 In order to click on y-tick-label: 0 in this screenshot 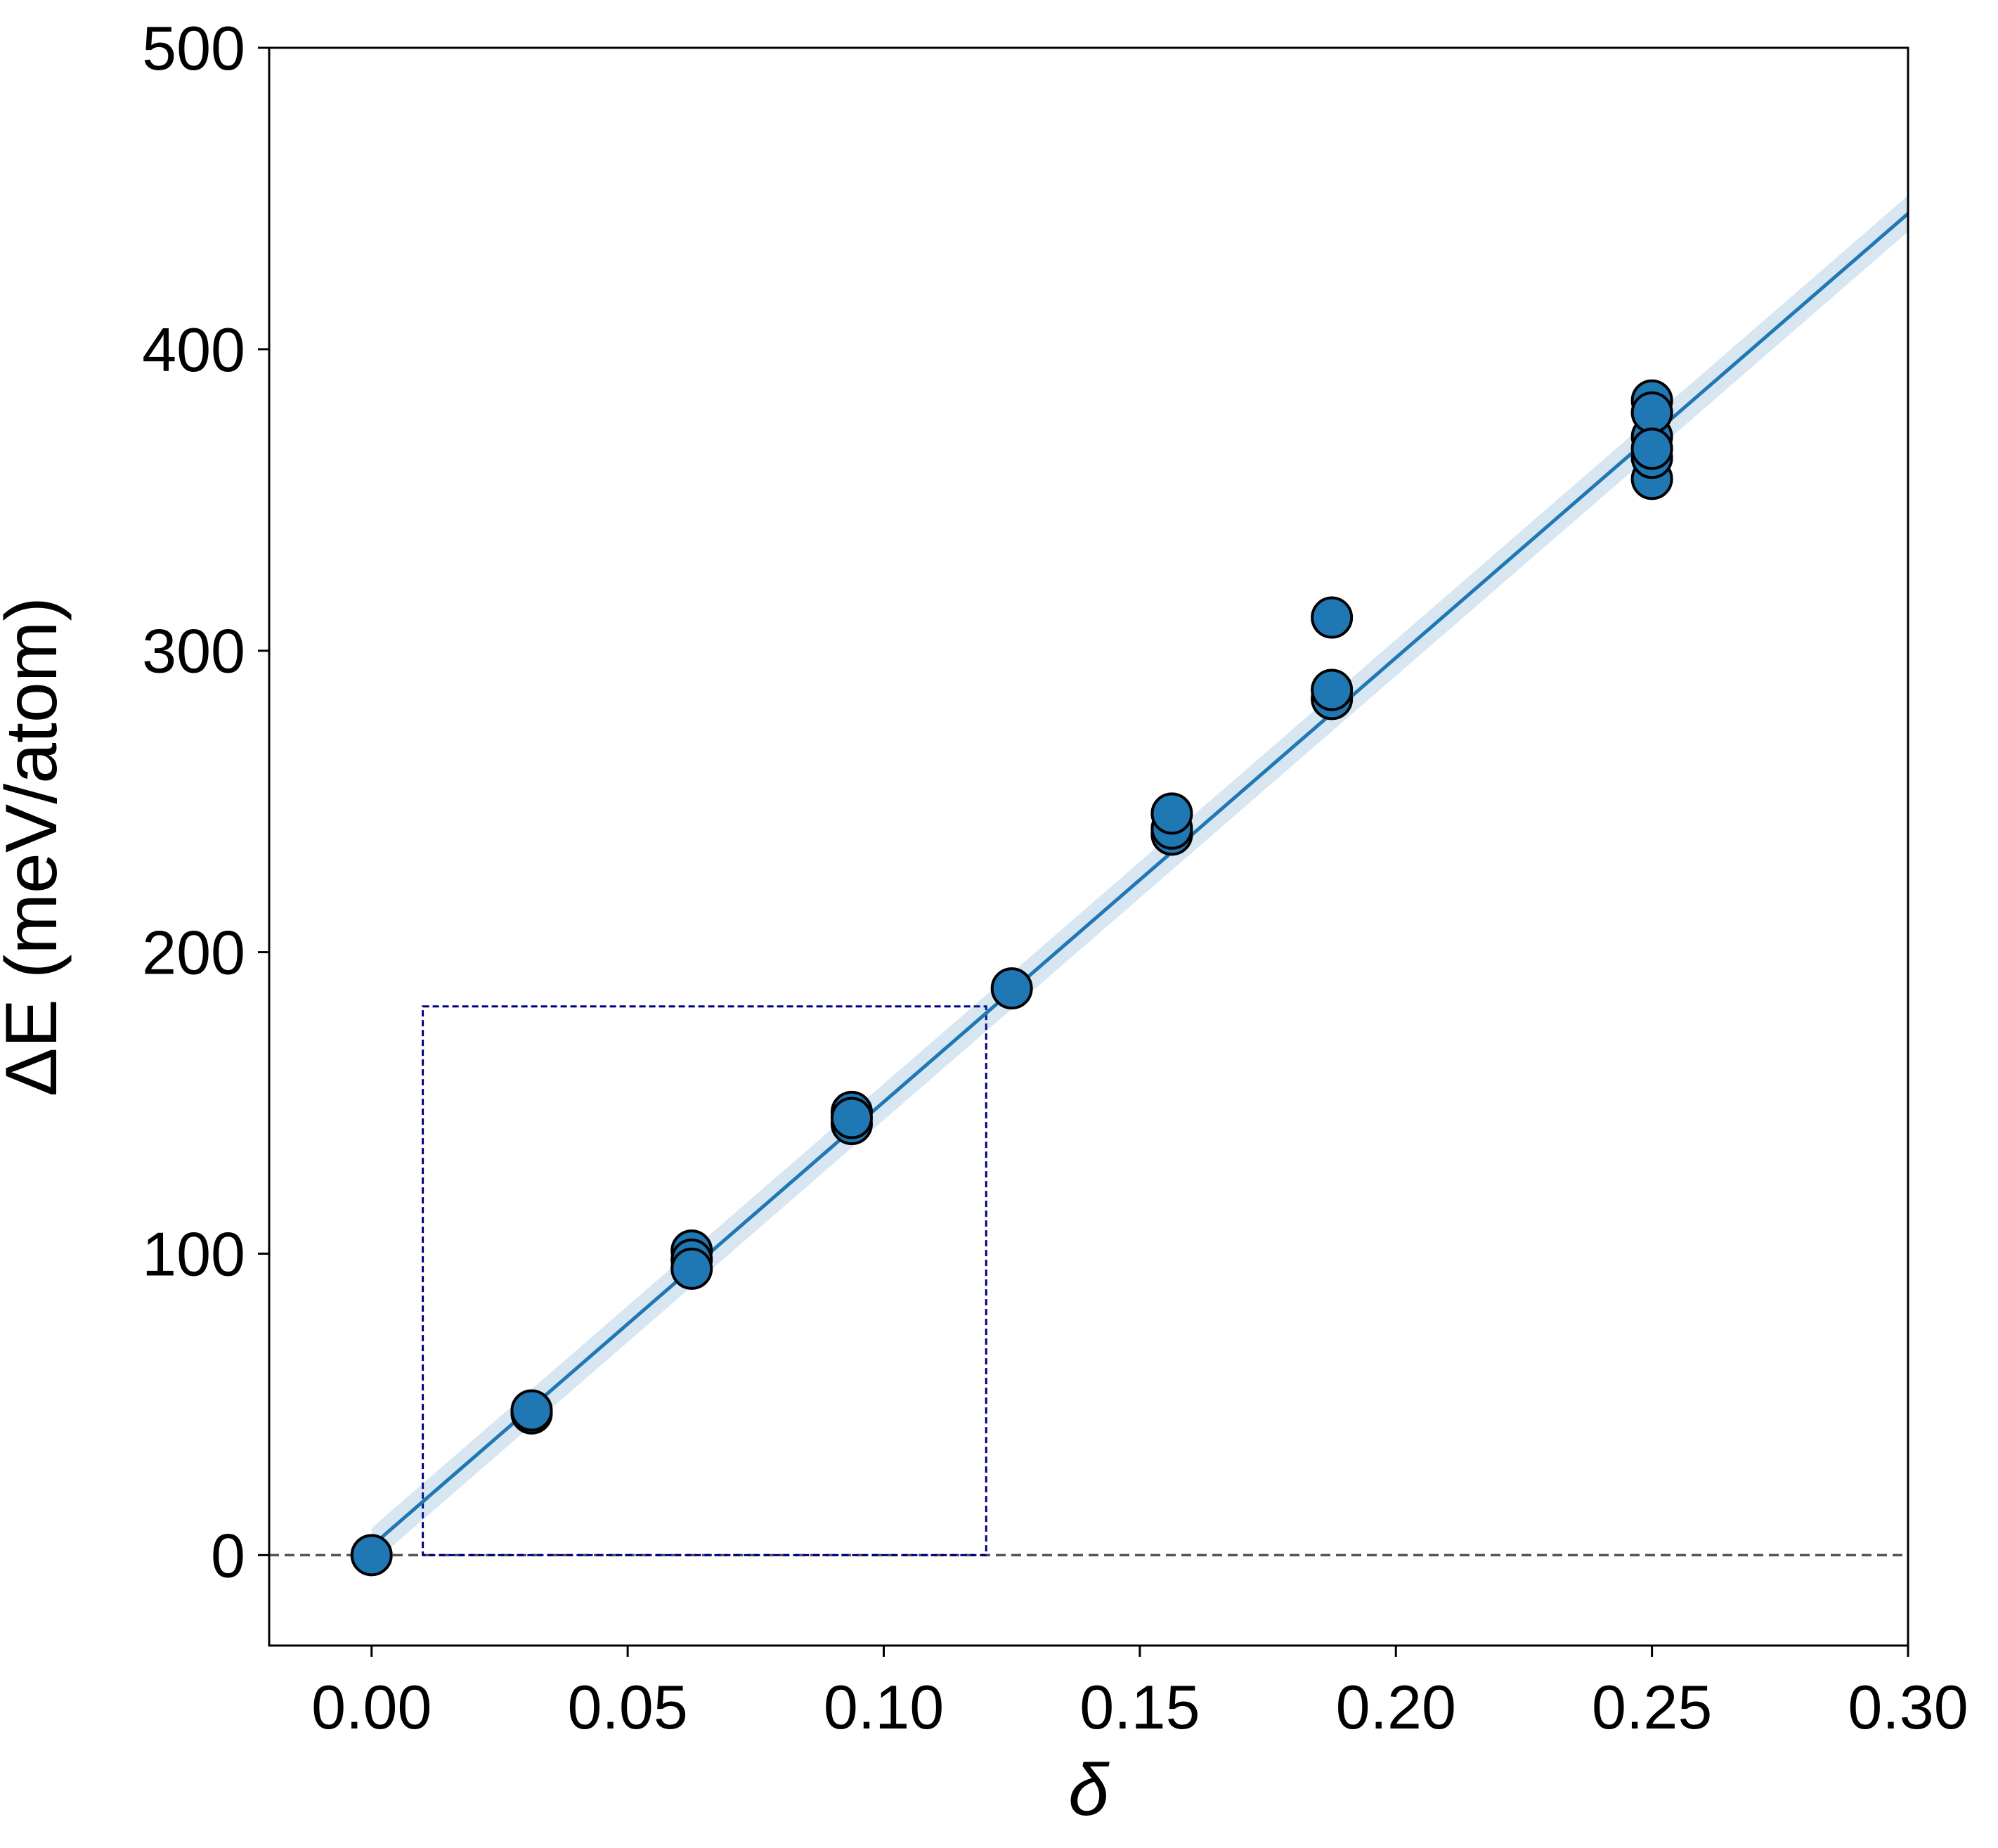, I will do `click(228, 1555)`.